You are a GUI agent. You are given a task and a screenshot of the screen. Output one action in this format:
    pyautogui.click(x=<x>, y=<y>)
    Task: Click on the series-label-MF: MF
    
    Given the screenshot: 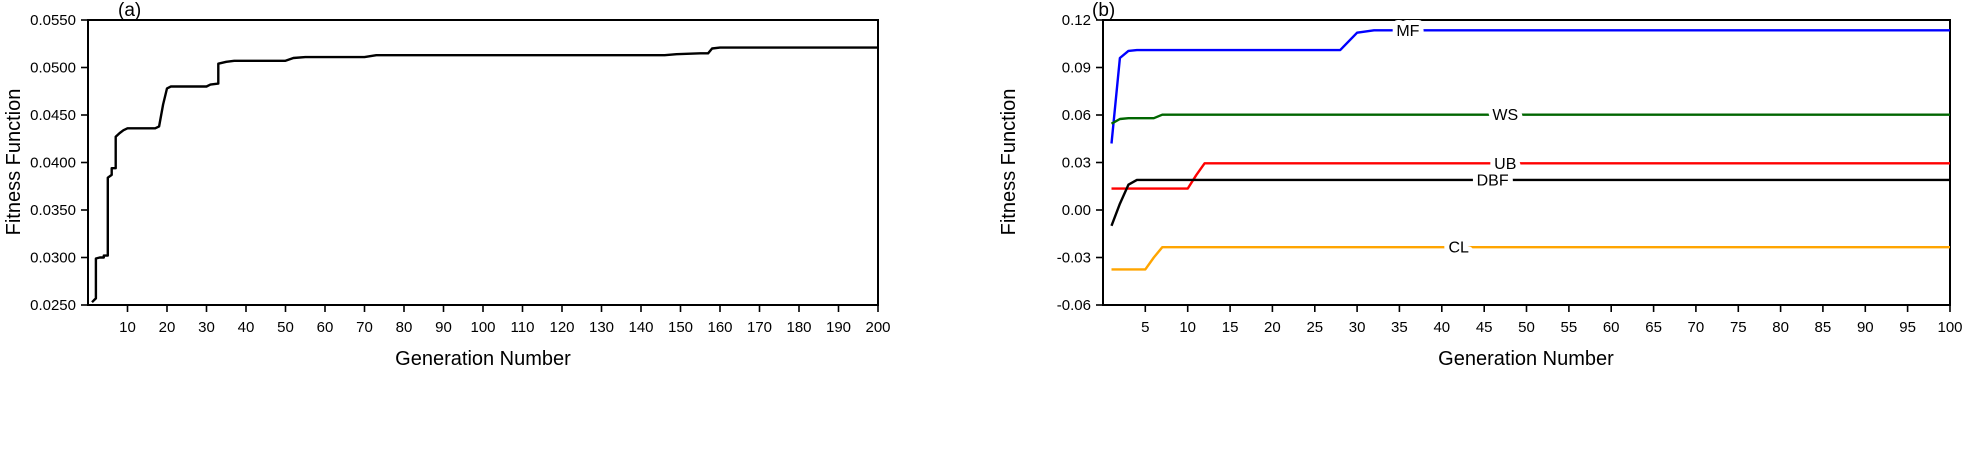 What is the action you would take?
    pyautogui.click(x=1407, y=31)
    